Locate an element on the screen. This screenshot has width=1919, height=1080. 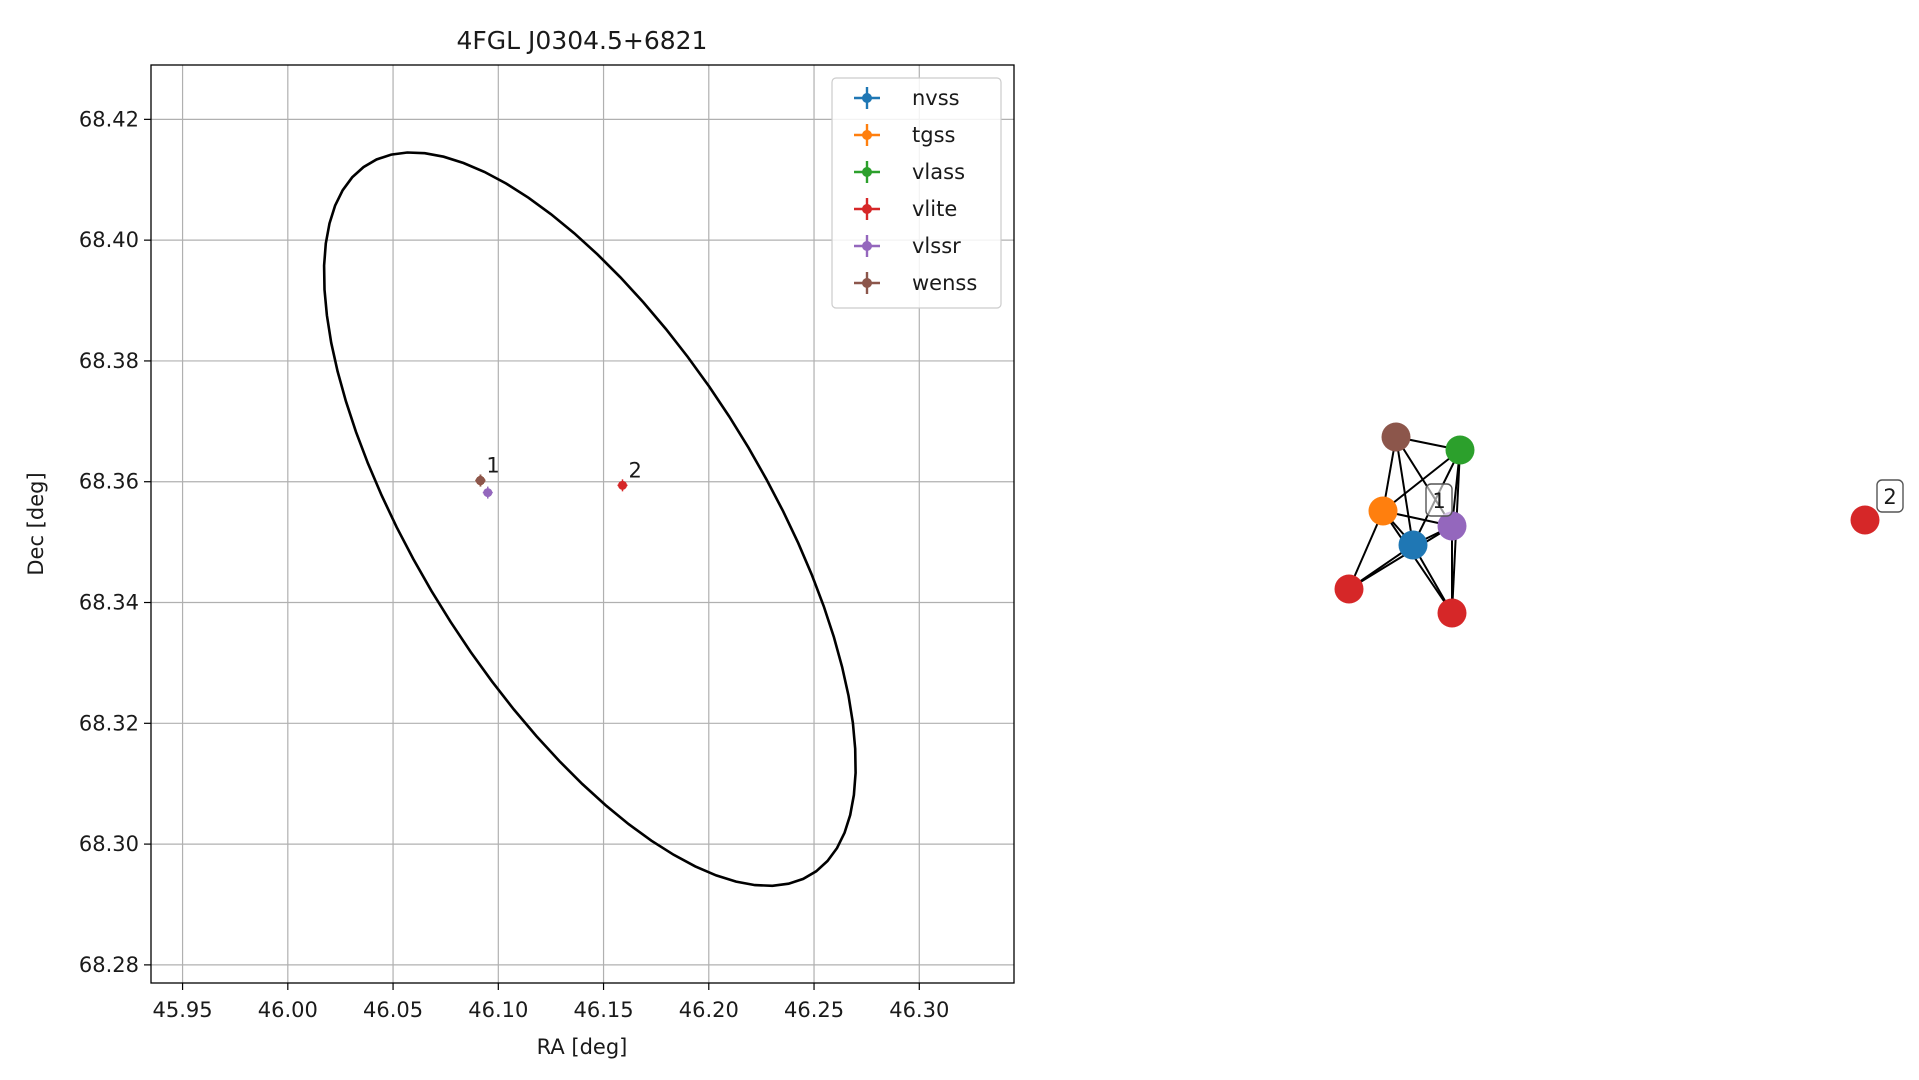
y-tick-label: 68.32 is located at coordinates (109, 723).